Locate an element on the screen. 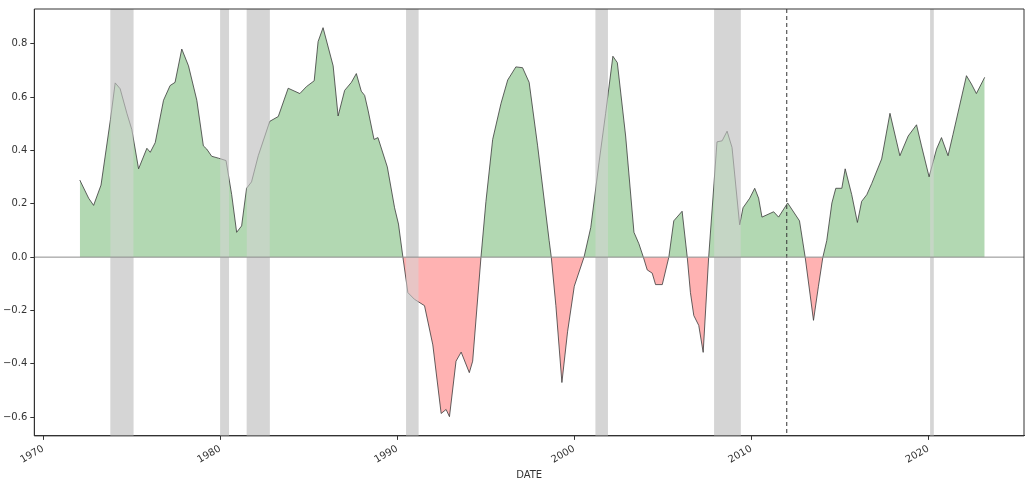  y-tick-label: −0.4 is located at coordinates (15, 363).